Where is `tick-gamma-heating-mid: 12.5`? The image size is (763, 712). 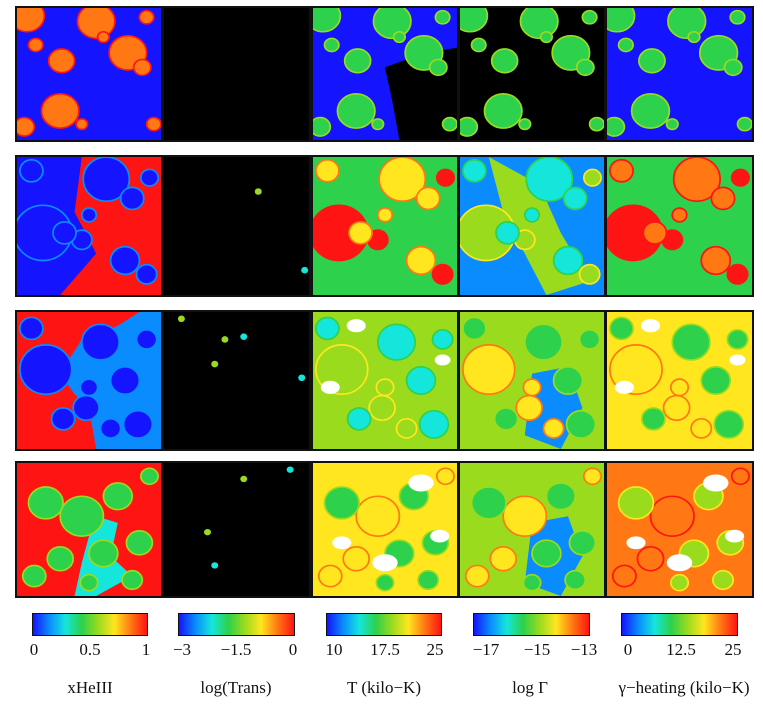 tick-gamma-heating-mid: 12.5 is located at coordinates (681, 649).